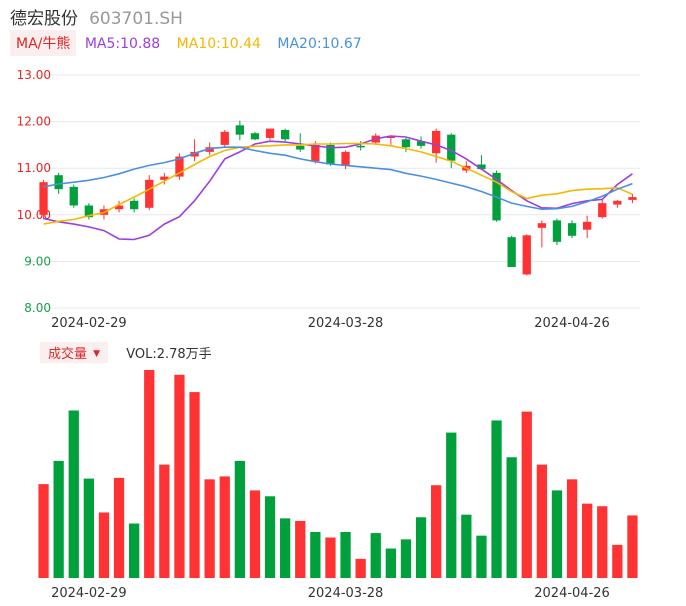 Image resolution: width=686 pixels, height=606 pixels. Describe the element at coordinates (34, 75) in the screenshot. I see `price-y-tick-label: 13.00` at that location.